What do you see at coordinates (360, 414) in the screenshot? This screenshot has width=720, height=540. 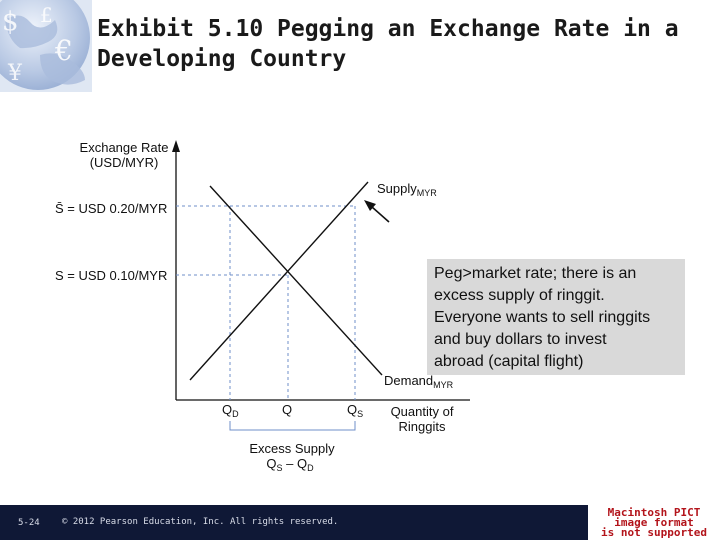 I see `x-tick-qs-subscript: S` at bounding box center [360, 414].